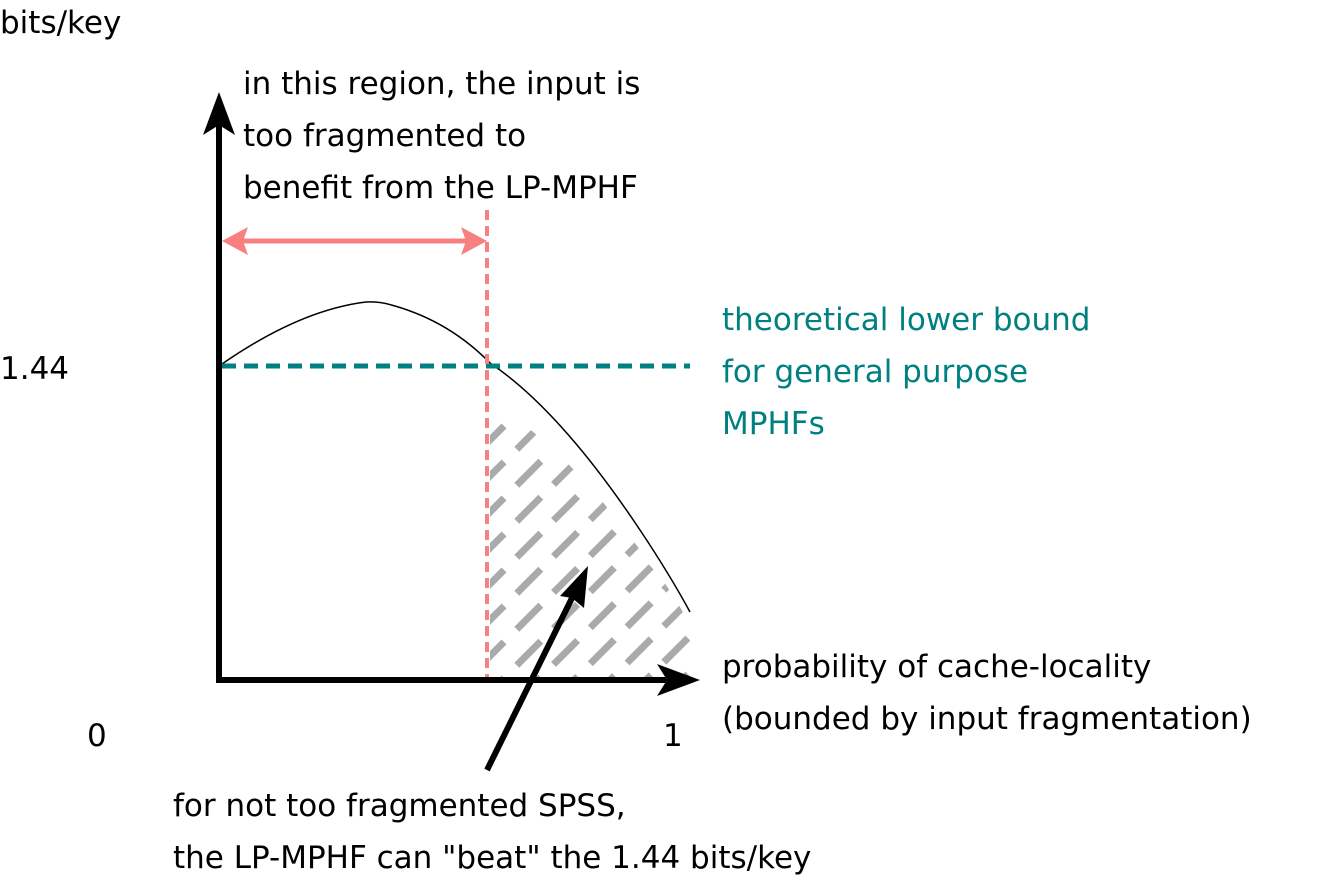  What do you see at coordinates (442, 84) in the screenshot?
I see `fragmented-region-note-line: in this region, the input is` at bounding box center [442, 84].